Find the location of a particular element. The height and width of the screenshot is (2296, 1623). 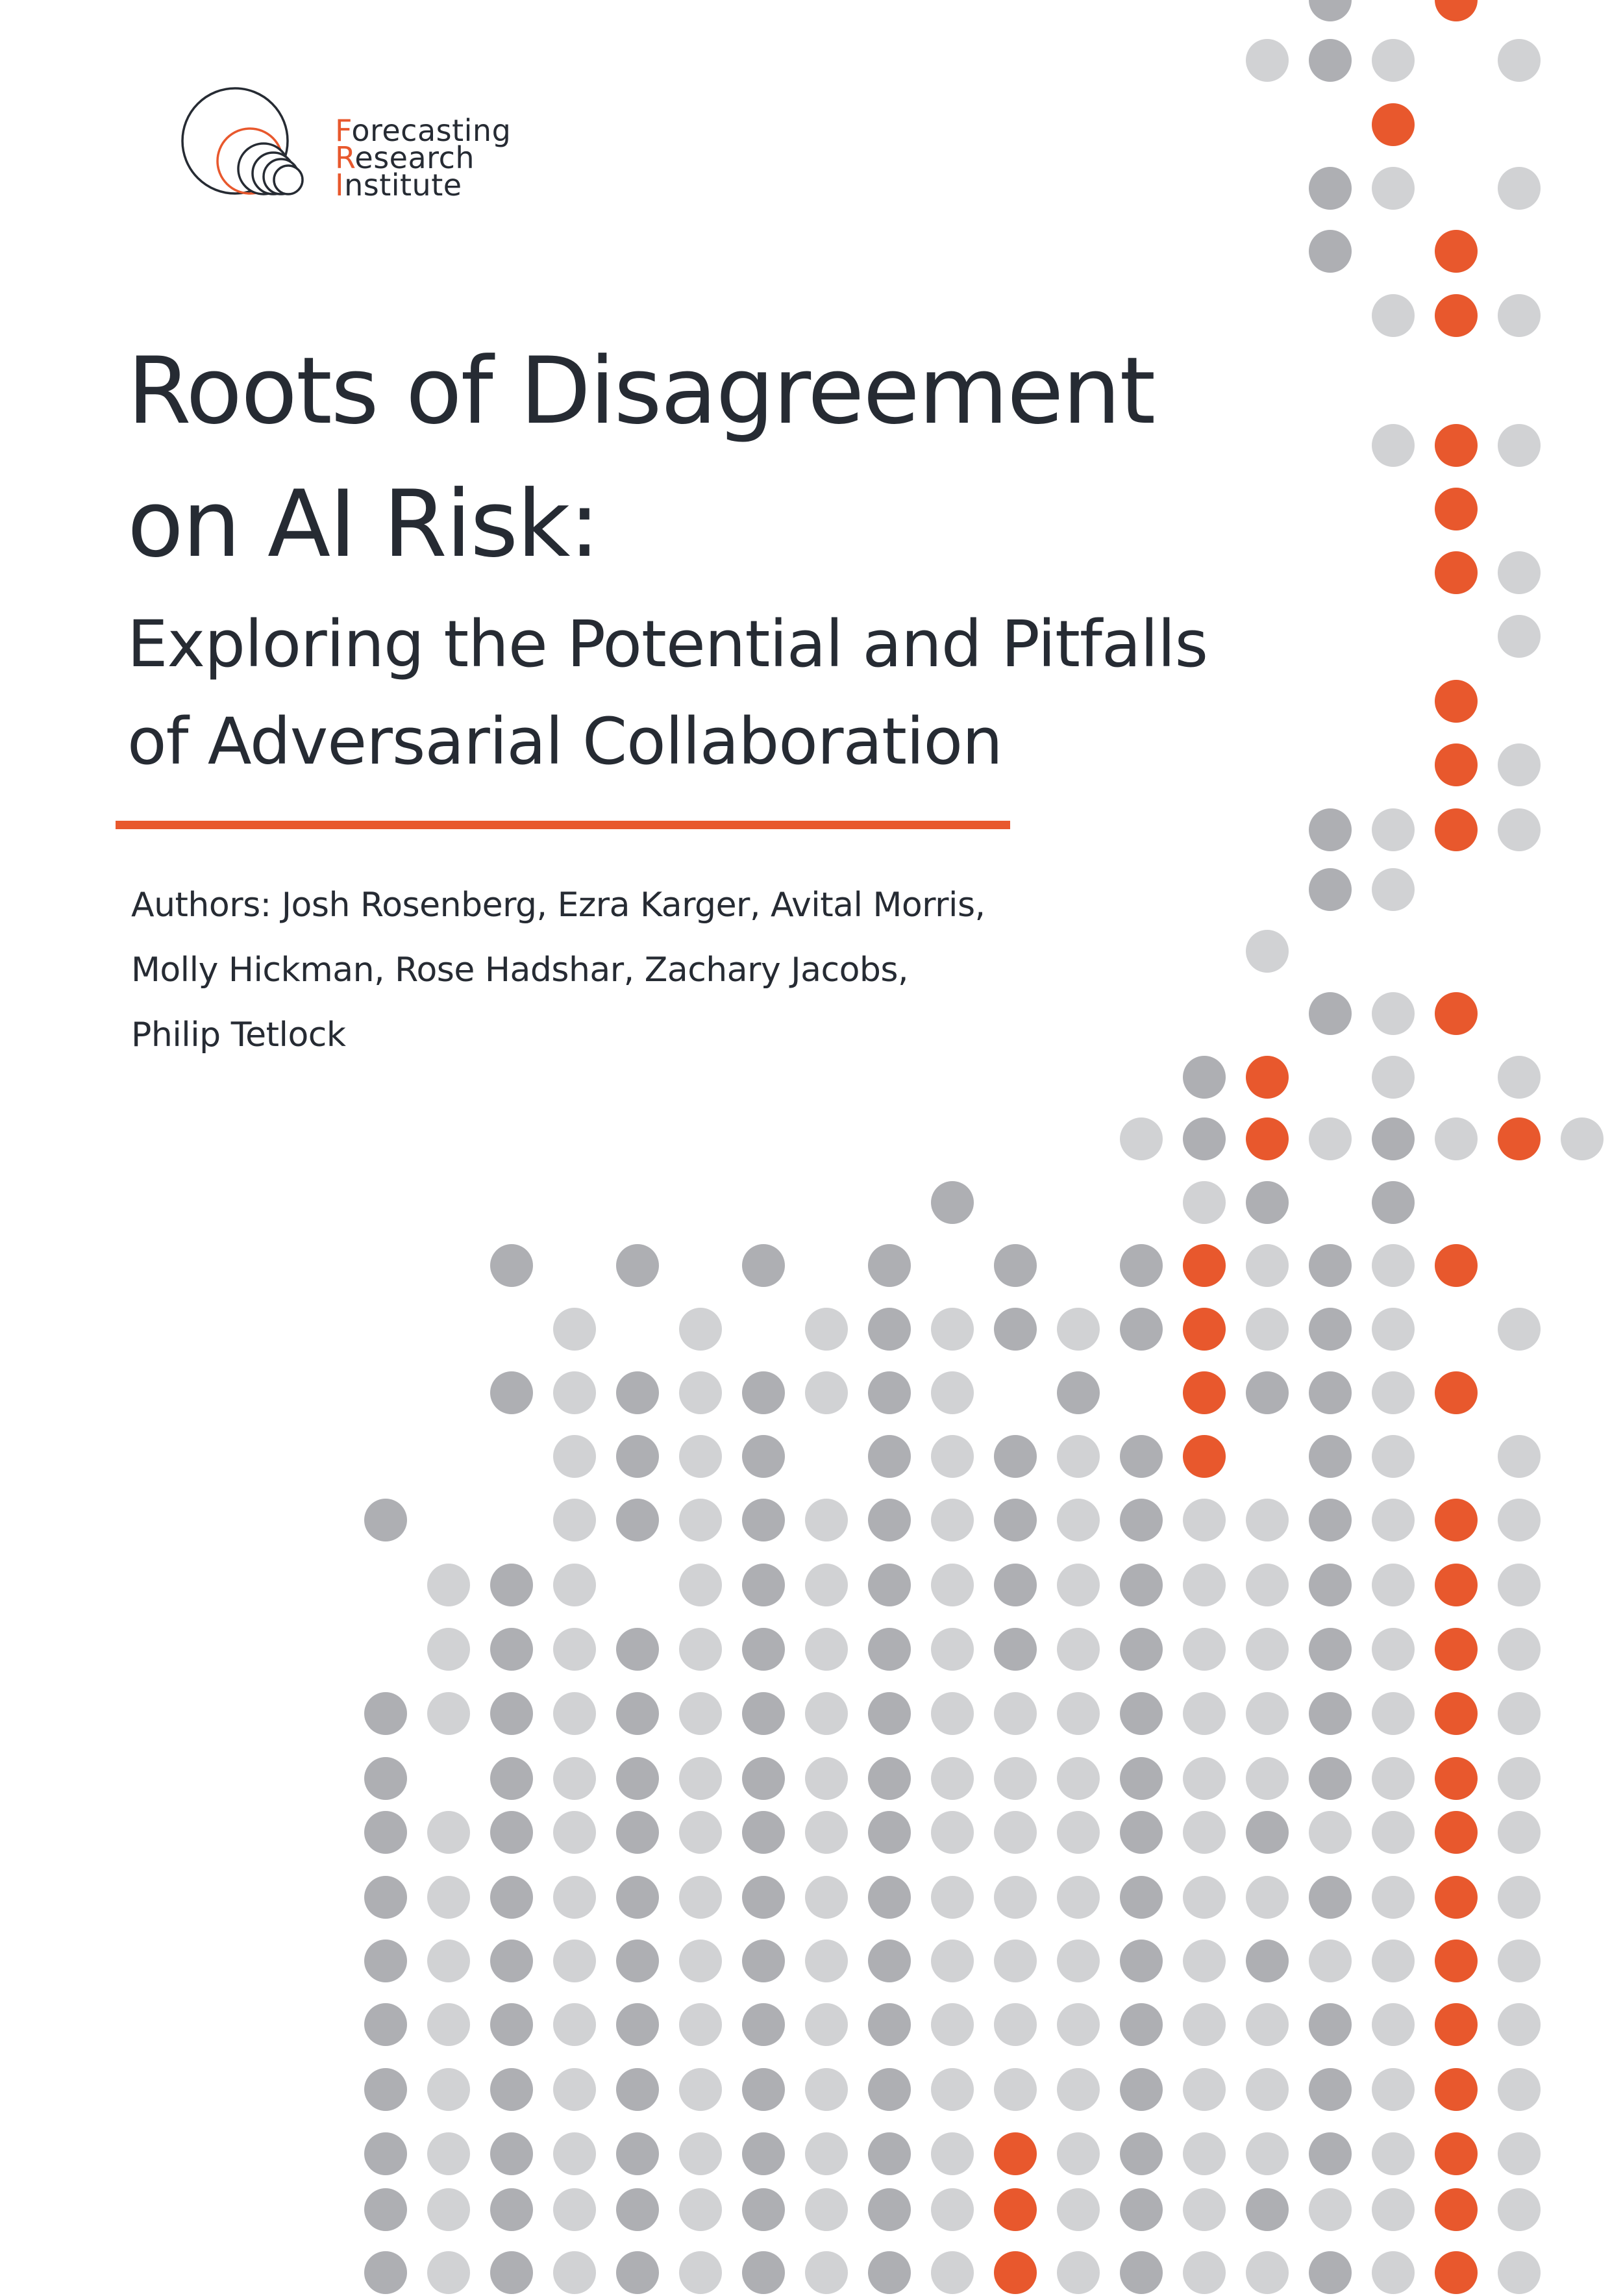

subtitle-line-1: Exploring the Potential and Pitfalls is located at coordinates (667, 644).